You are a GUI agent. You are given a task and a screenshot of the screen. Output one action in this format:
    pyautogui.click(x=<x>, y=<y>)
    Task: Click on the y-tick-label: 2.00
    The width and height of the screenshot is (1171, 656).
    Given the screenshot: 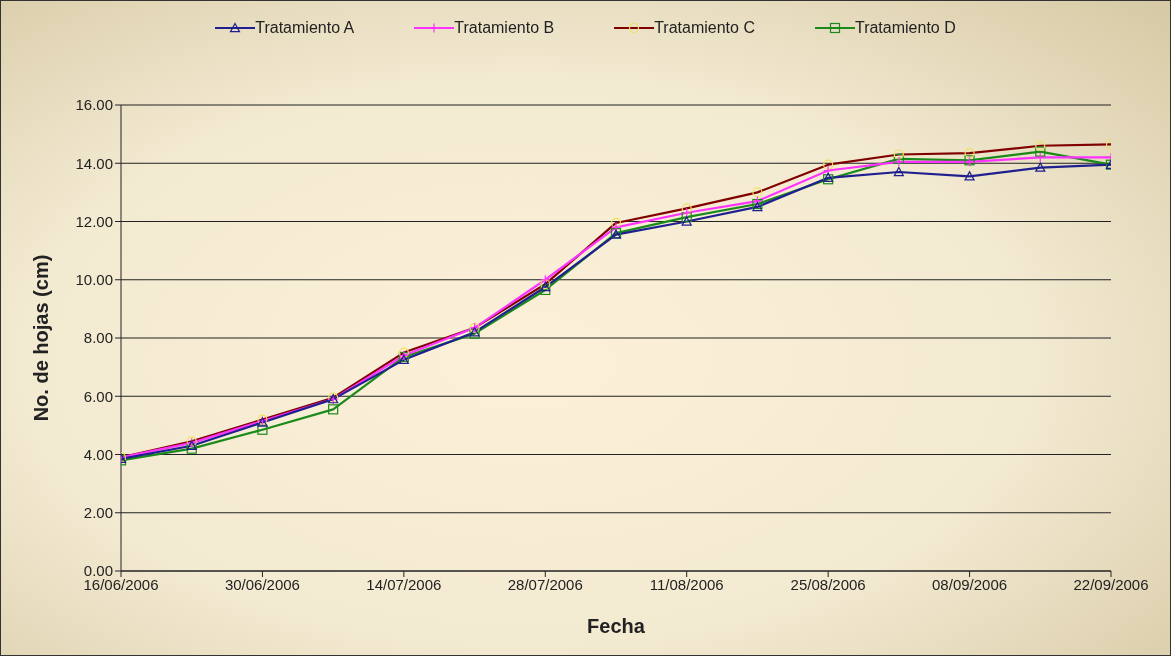 What is the action you would take?
    pyautogui.click(x=98, y=513)
    